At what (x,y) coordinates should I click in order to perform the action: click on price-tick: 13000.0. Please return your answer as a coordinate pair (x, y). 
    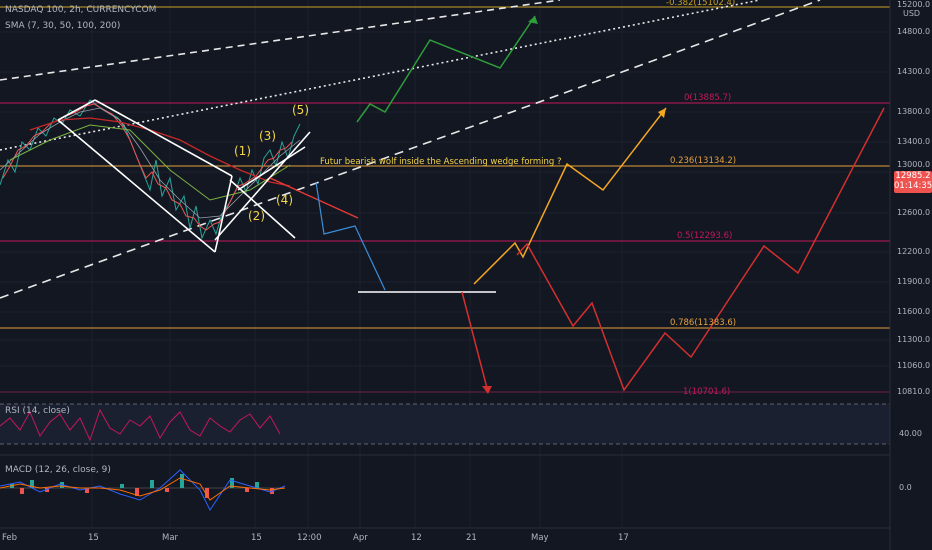
    Looking at the image, I should click on (914, 164).